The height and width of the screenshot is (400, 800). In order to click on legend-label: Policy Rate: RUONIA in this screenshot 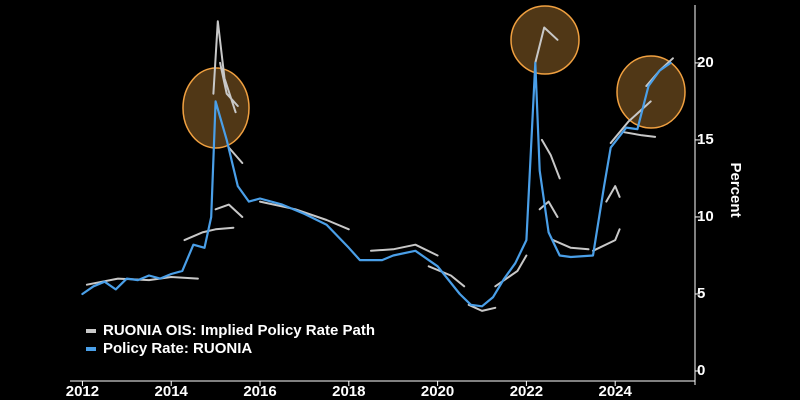, I will do `click(177, 348)`.